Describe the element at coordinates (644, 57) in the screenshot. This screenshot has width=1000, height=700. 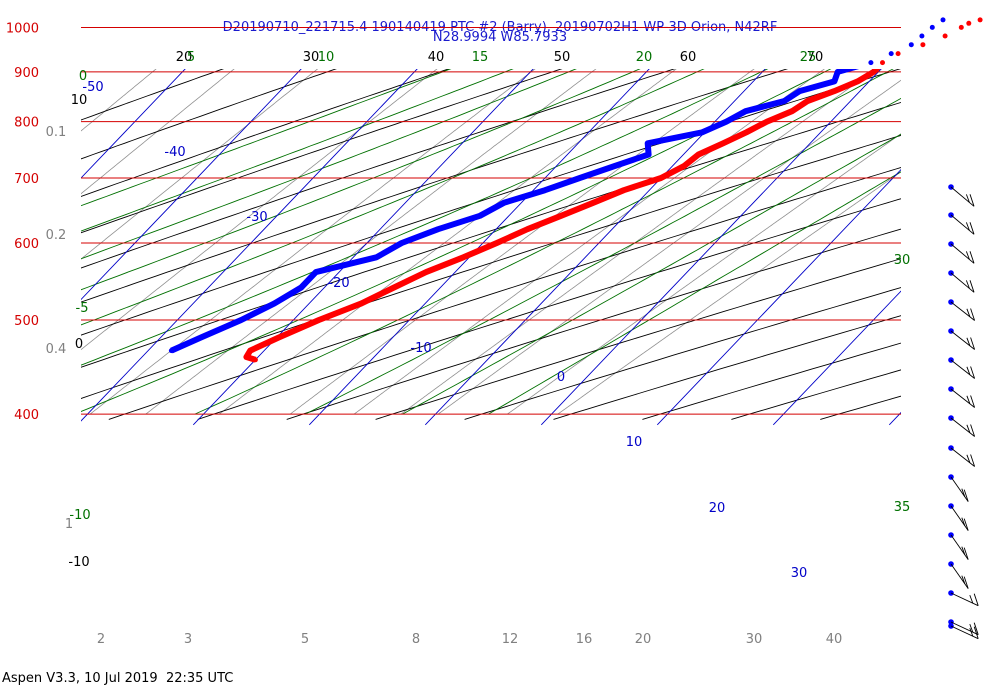
I see `moist-adiabat-label: 20` at that location.